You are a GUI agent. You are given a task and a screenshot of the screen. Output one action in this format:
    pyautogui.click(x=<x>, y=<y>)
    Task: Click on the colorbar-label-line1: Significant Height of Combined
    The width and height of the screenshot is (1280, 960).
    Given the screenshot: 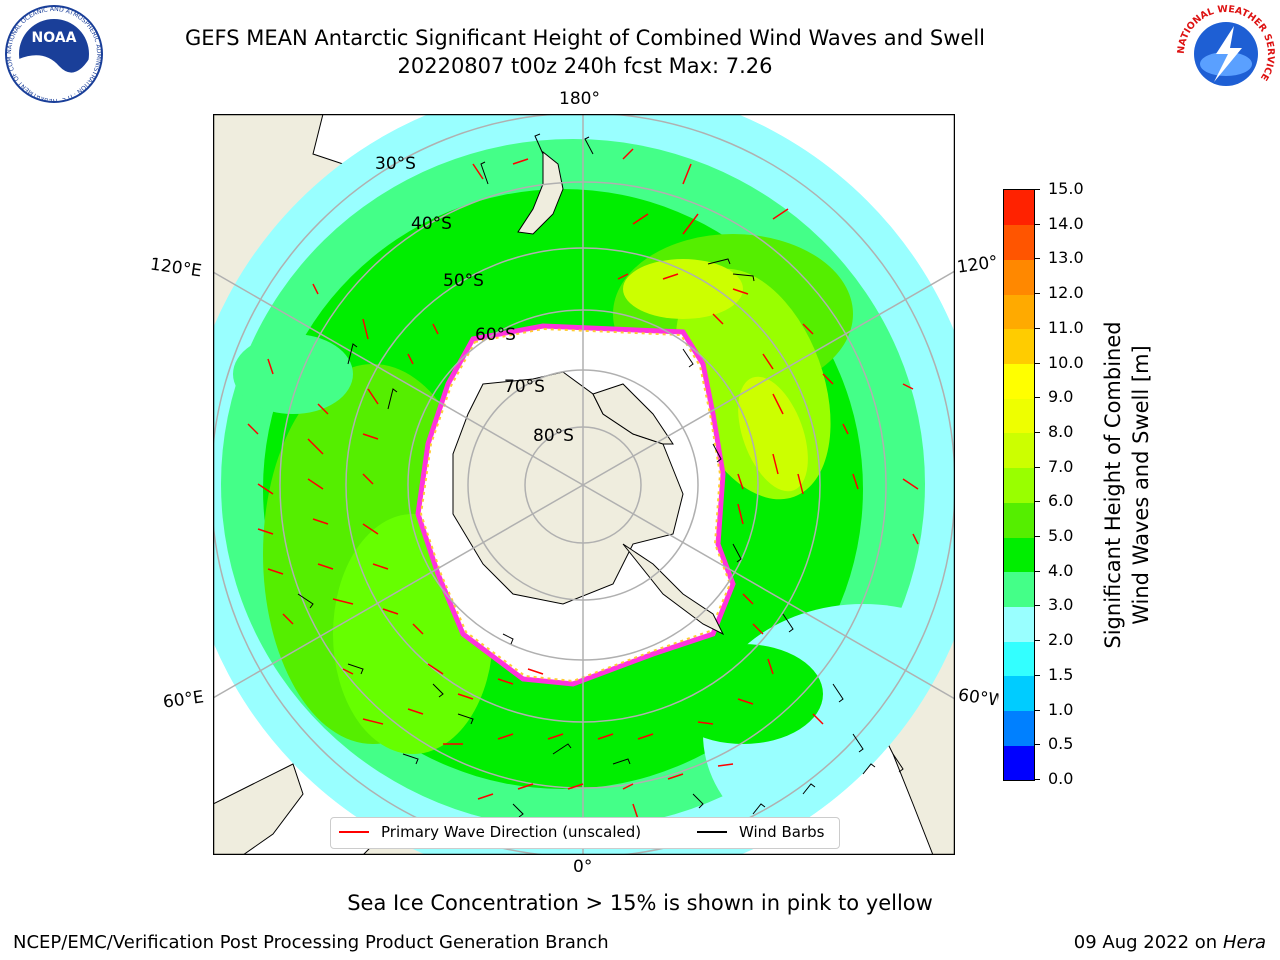 What is the action you would take?
    pyautogui.click(x=1113, y=485)
    